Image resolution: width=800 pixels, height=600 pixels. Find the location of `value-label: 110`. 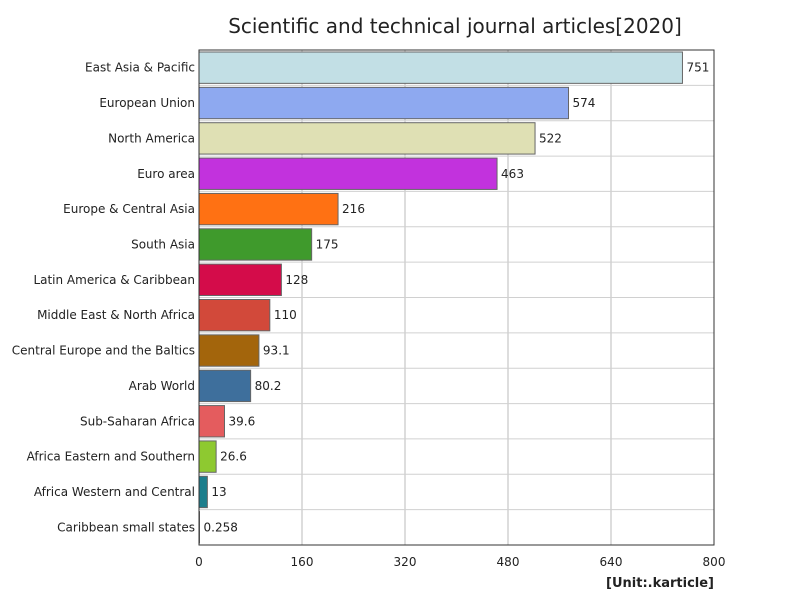

value-label: 110 is located at coordinates (285, 315).